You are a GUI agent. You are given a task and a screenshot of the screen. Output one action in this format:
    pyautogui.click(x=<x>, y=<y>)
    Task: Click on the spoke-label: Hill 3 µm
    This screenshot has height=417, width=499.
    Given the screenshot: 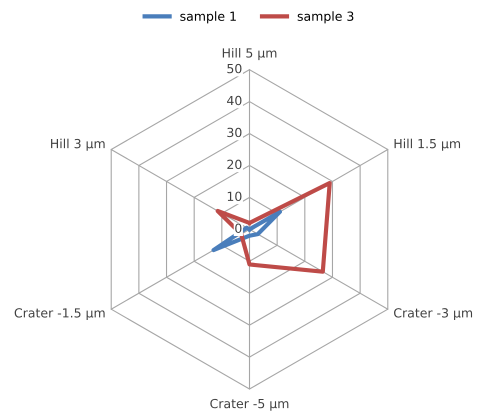 What is the action you would take?
    pyautogui.click(x=78, y=144)
    